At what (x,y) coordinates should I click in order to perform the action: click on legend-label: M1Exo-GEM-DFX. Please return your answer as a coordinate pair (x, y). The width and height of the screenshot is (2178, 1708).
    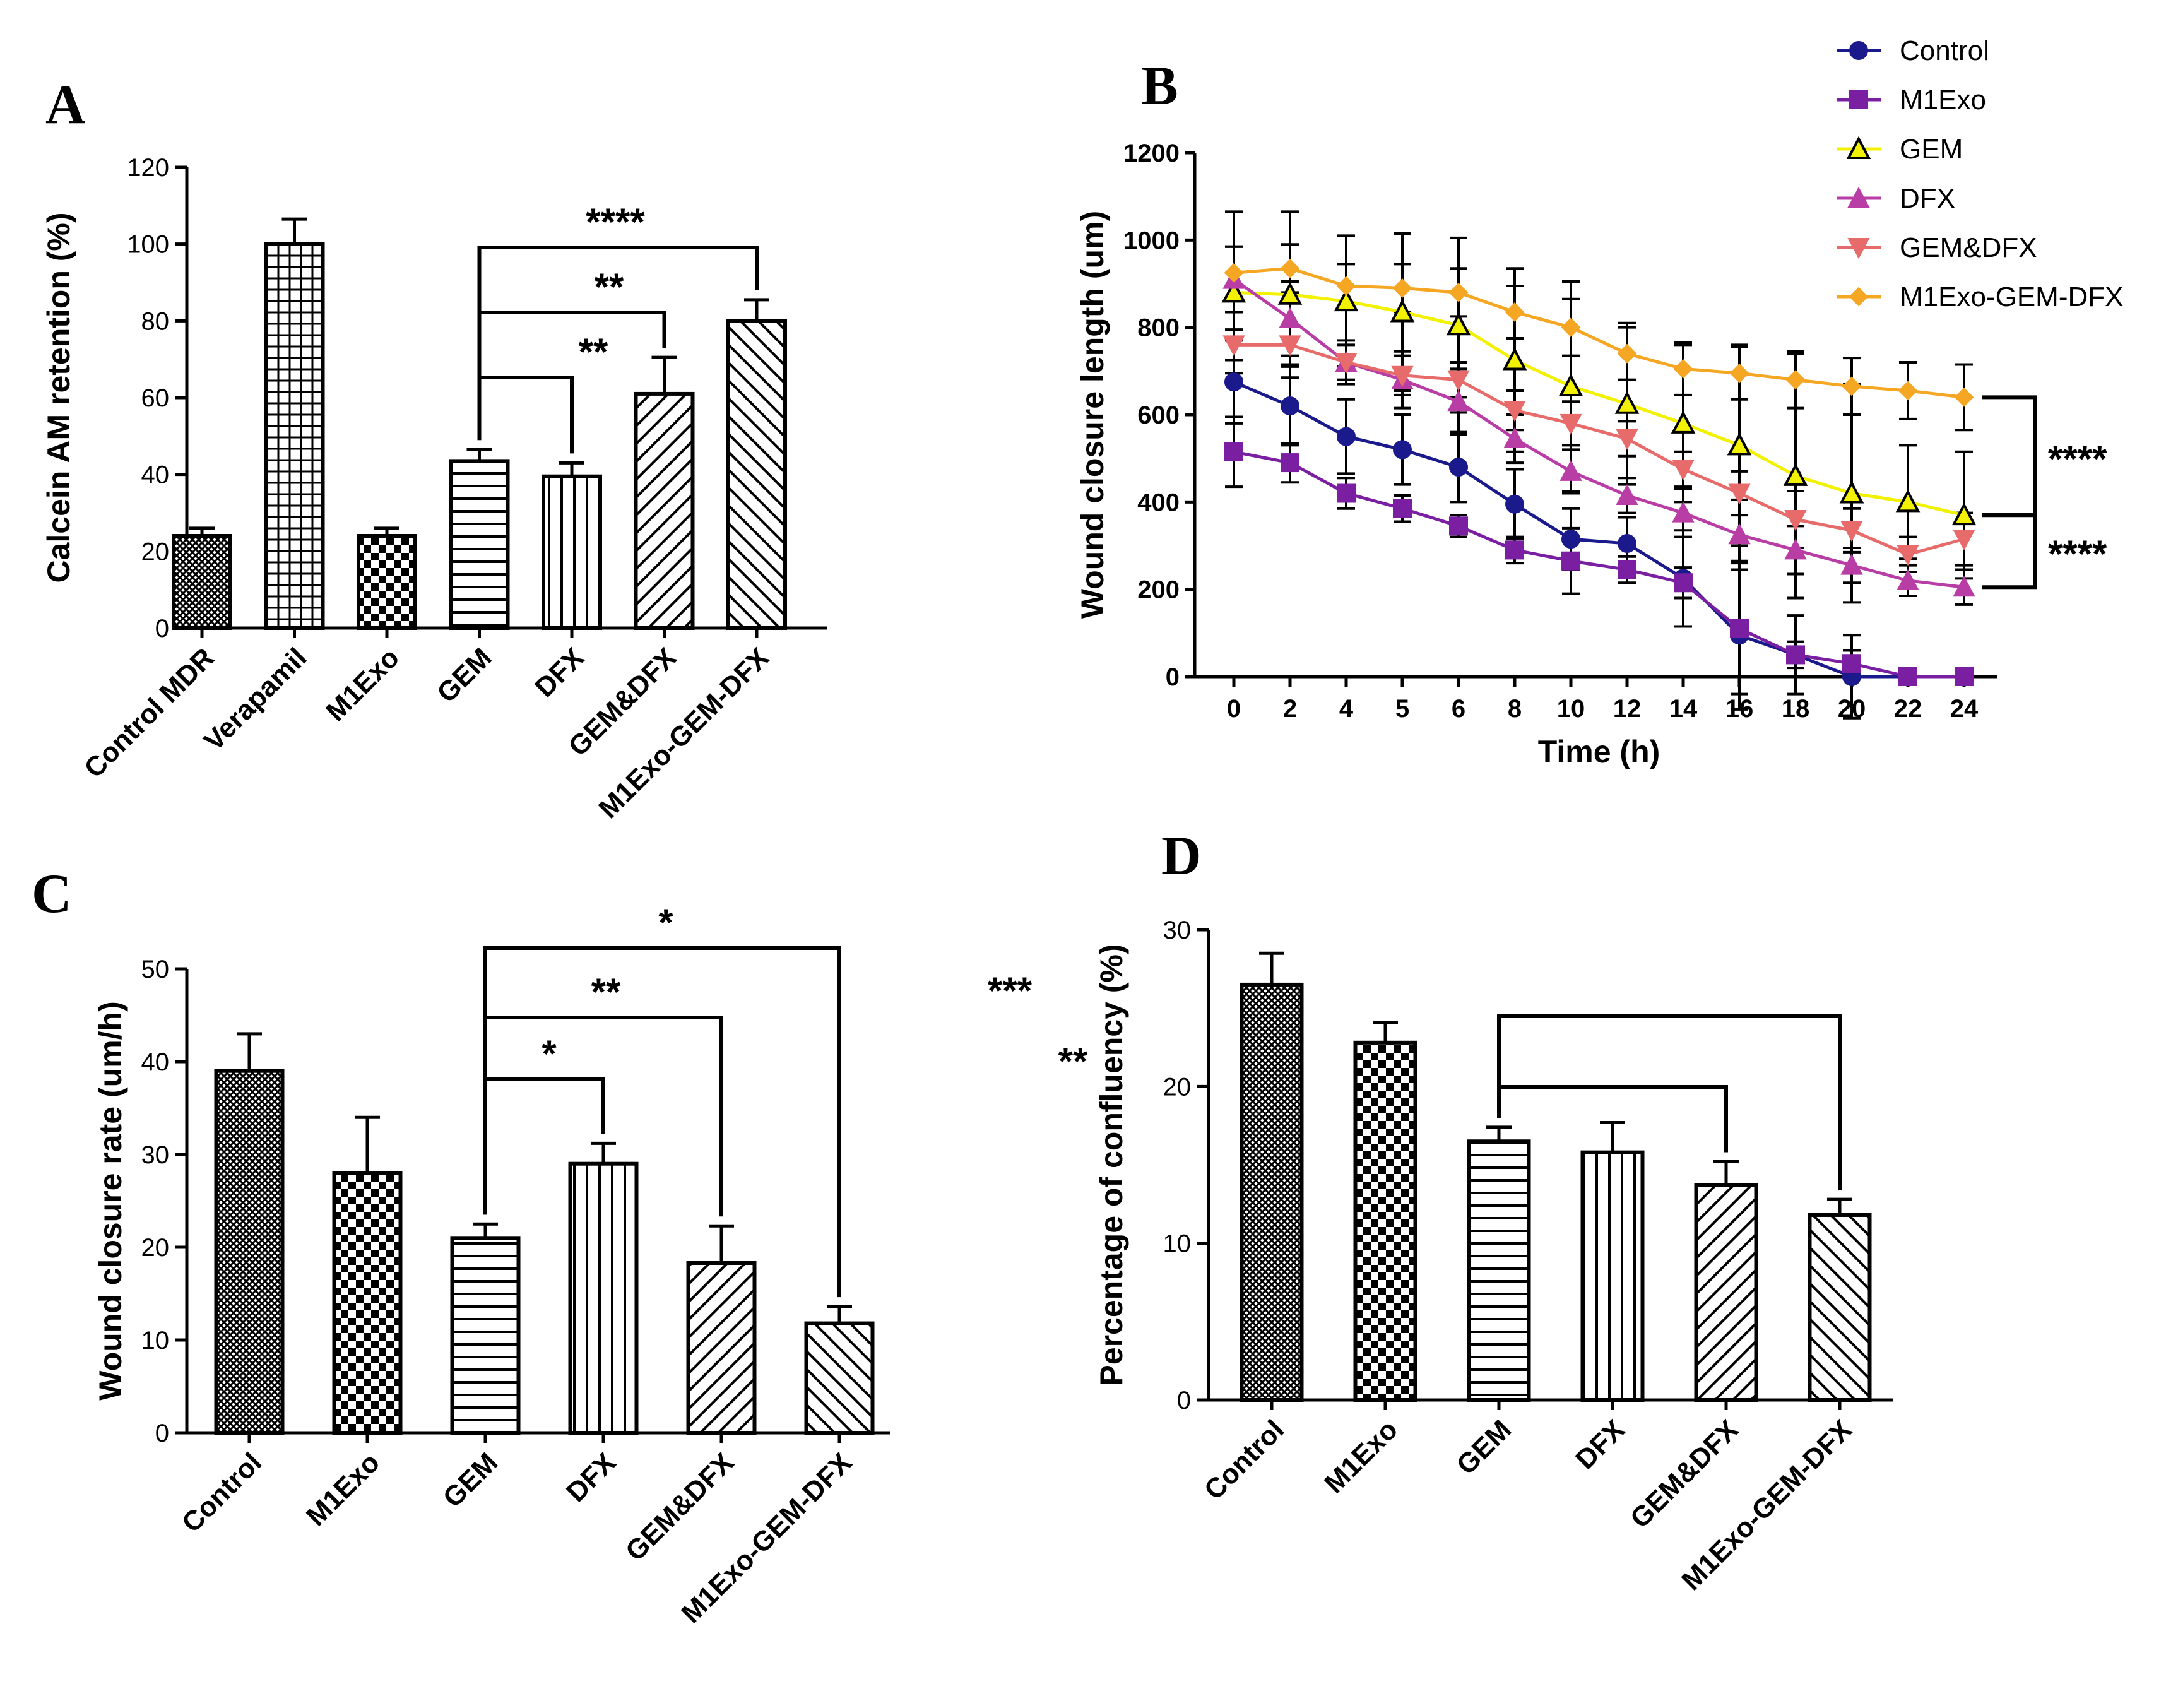
    Looking at the image, I should click on (2011, 297).